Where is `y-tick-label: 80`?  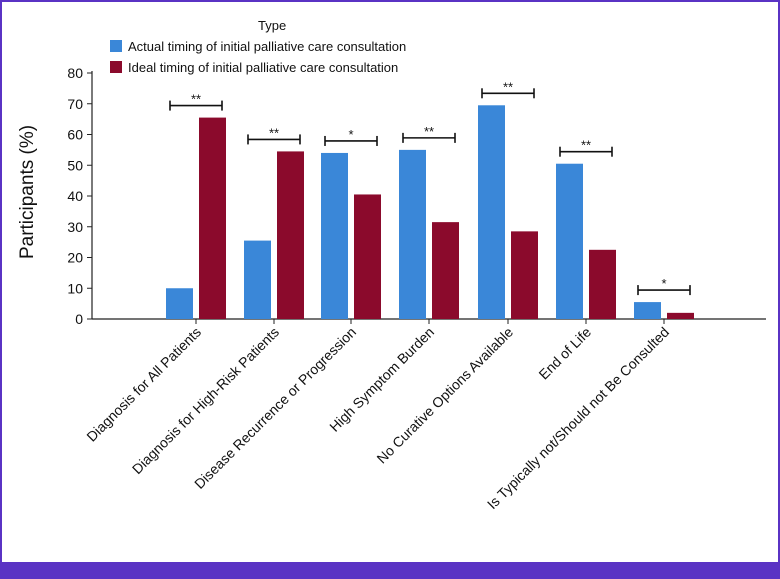 y-tick-label: 80 is located at coordinates (75, 73).